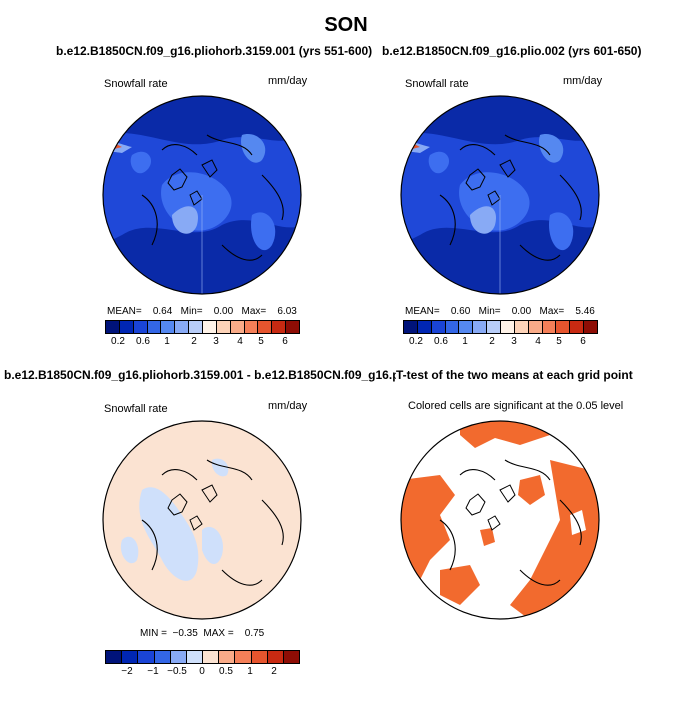 The image size is (692, 702). What do you see at coordinates (143, 341) in the screenshot?
I see `panel1-tick: 0.6` at bounding box center [143, 341].